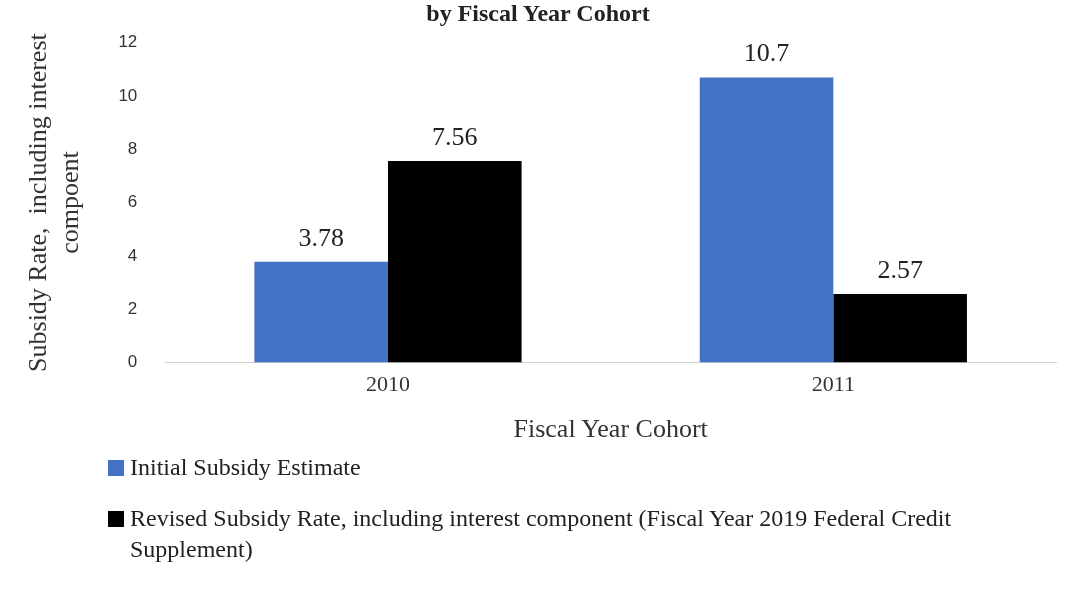 The width and height of the screenshot is (1072, 609). I want to click on y-tick-label: 8, so click(132, 149).